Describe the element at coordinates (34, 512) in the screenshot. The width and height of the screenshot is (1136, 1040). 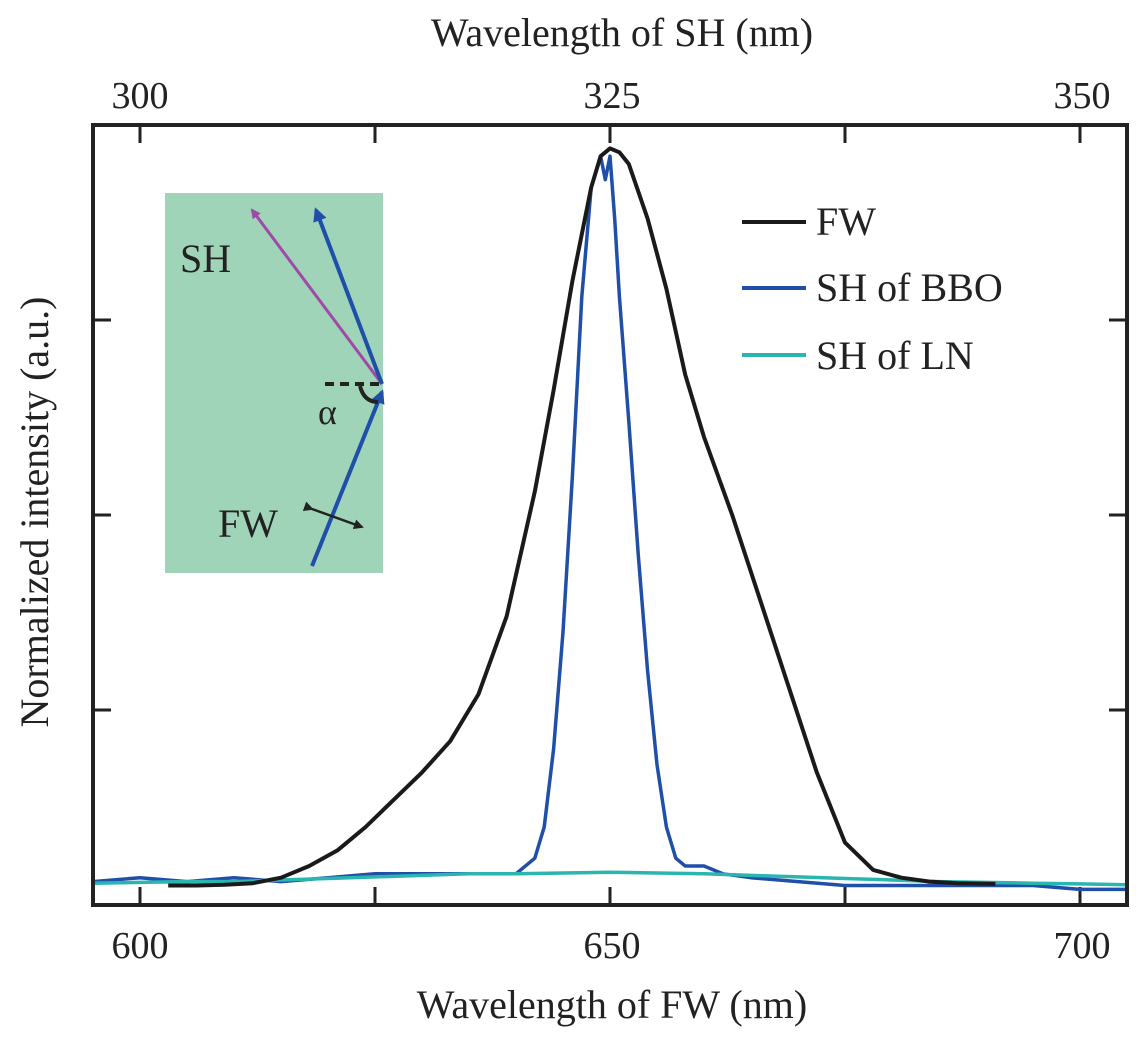
I see `y-axis-title: Normalized intensity (a.u.)` at that location.